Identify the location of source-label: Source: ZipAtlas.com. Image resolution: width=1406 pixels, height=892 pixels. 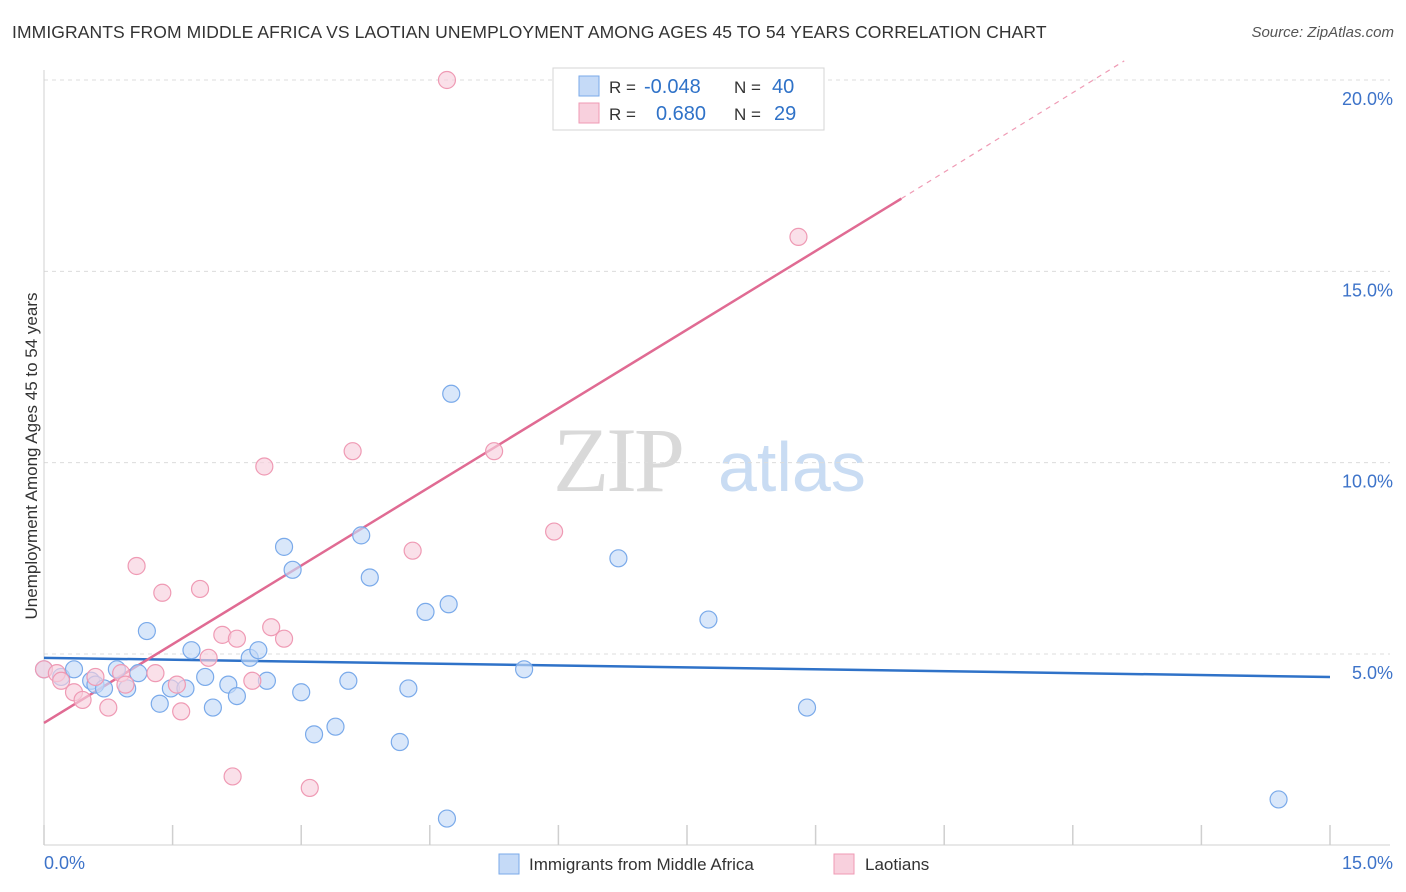
(1322, 32).